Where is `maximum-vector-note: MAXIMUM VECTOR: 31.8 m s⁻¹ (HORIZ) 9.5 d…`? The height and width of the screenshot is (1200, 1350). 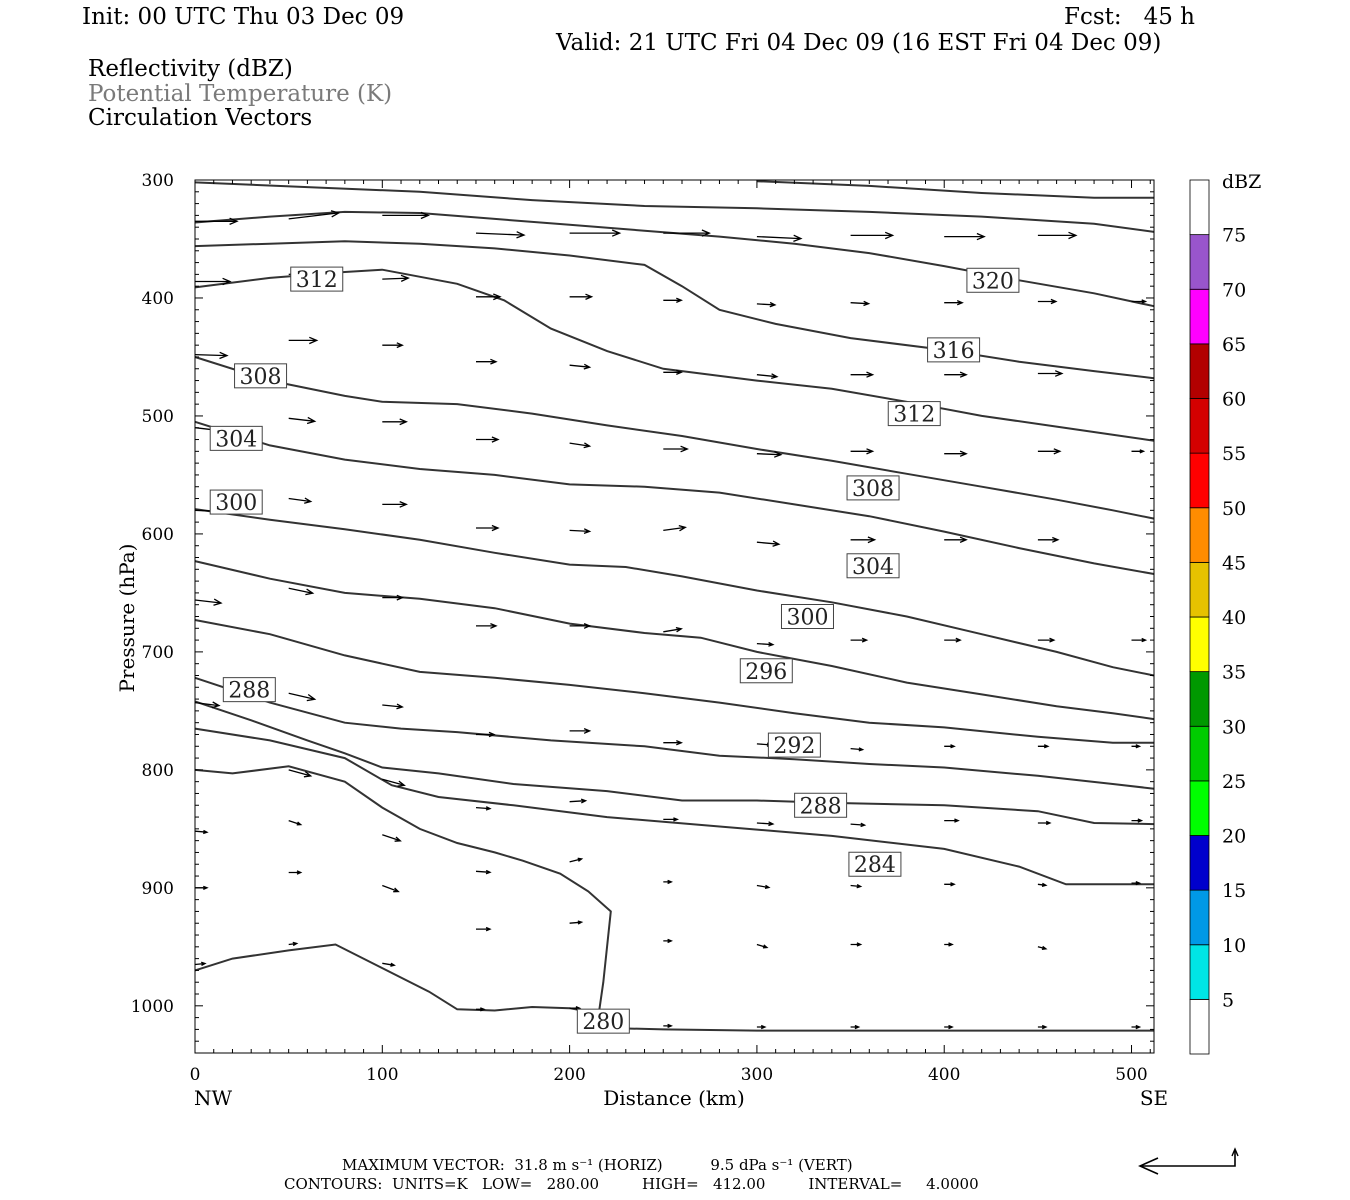
maximum-vector-note: MAXIMUM VECTOR: 31.8 m s⁻¹ (HORIZ) 9.5 d… is located at coordinates (597, 1165).